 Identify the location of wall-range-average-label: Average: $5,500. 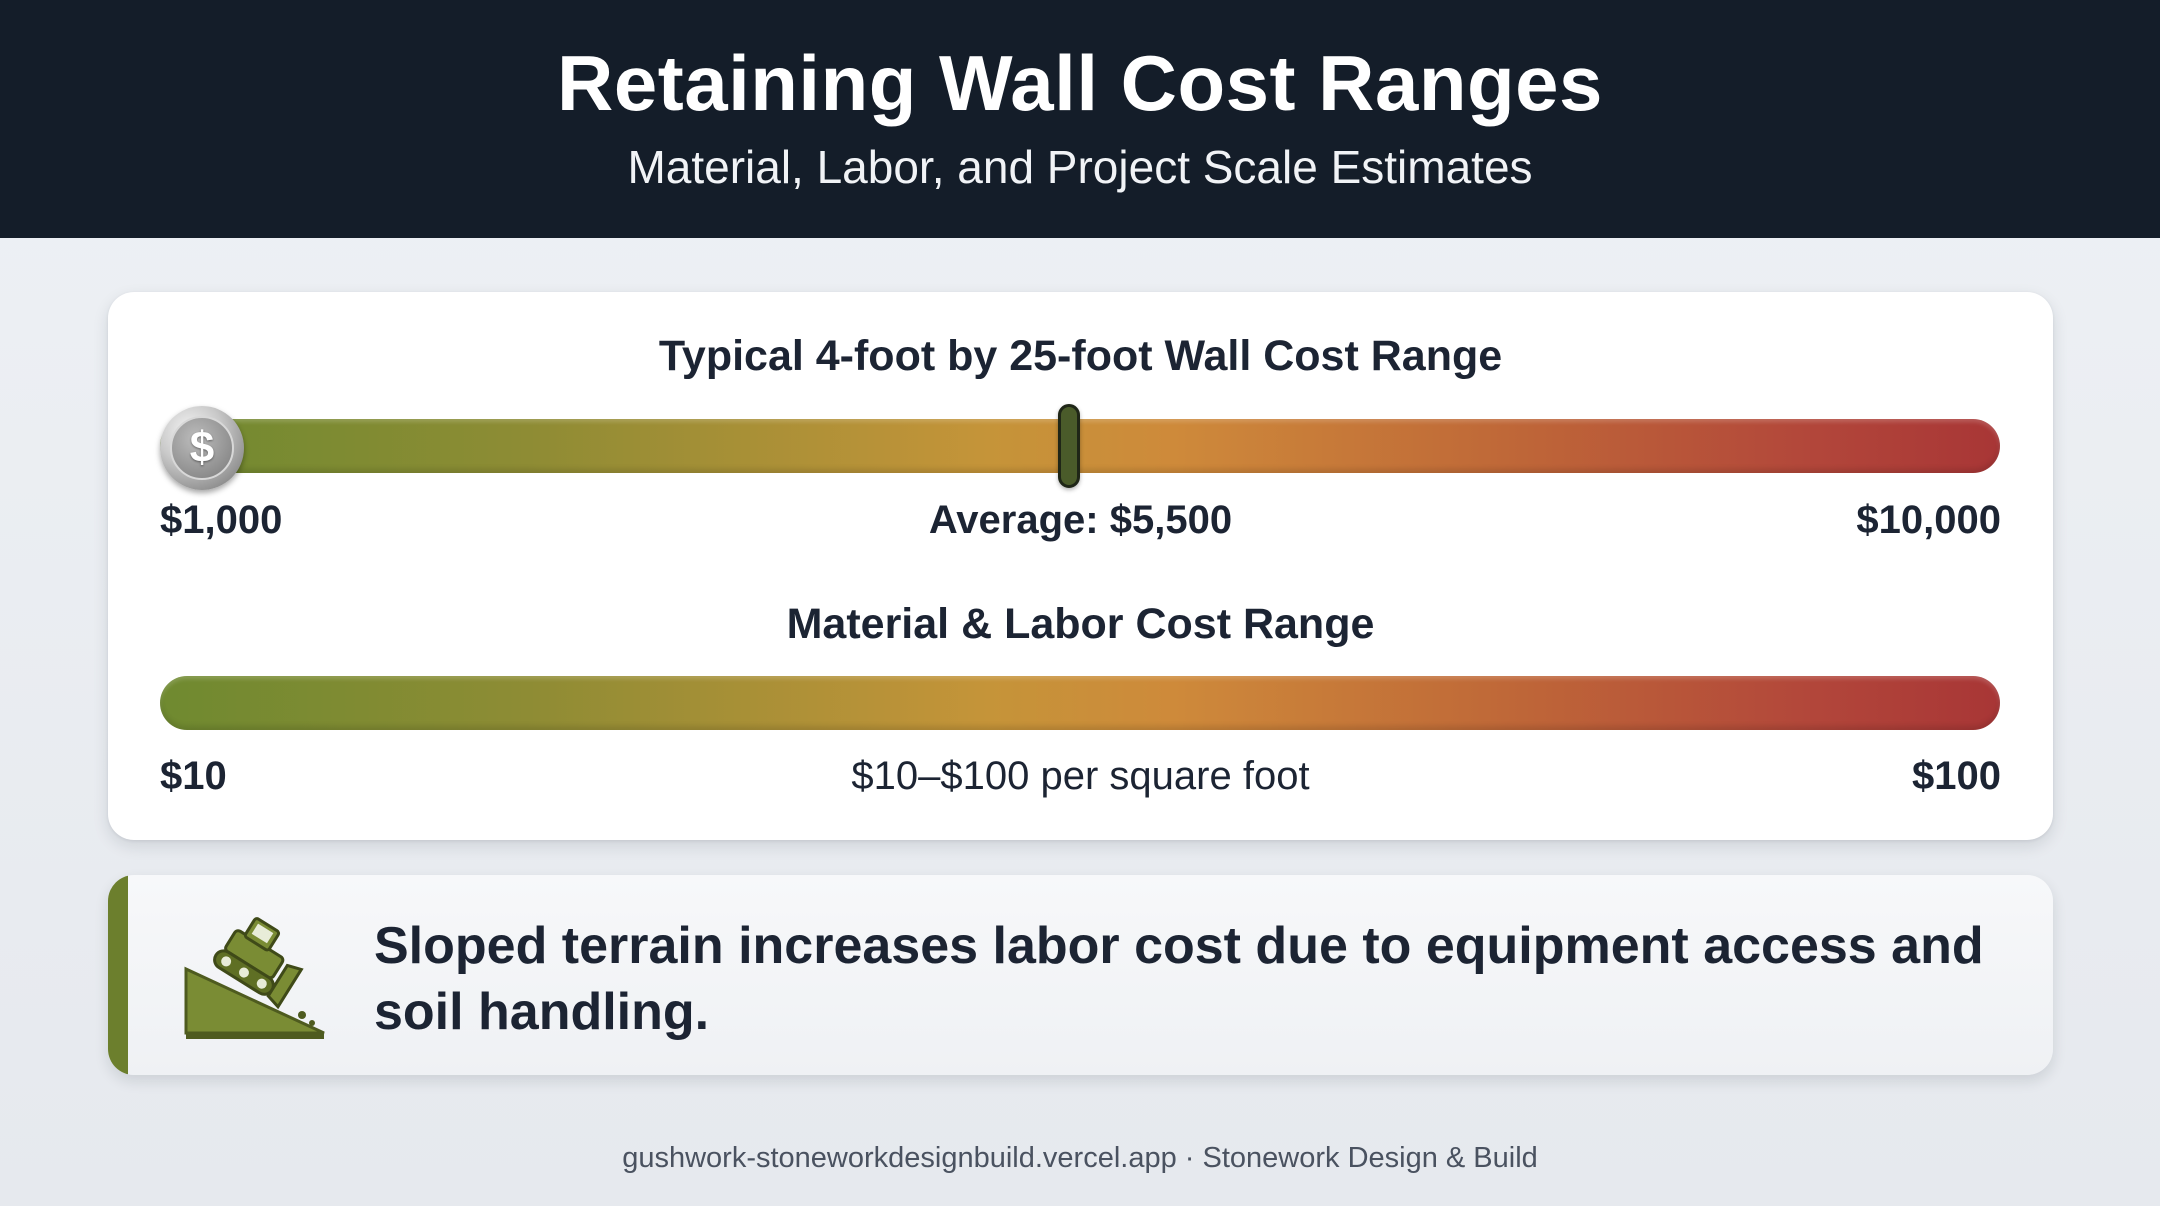
(1080, 520).